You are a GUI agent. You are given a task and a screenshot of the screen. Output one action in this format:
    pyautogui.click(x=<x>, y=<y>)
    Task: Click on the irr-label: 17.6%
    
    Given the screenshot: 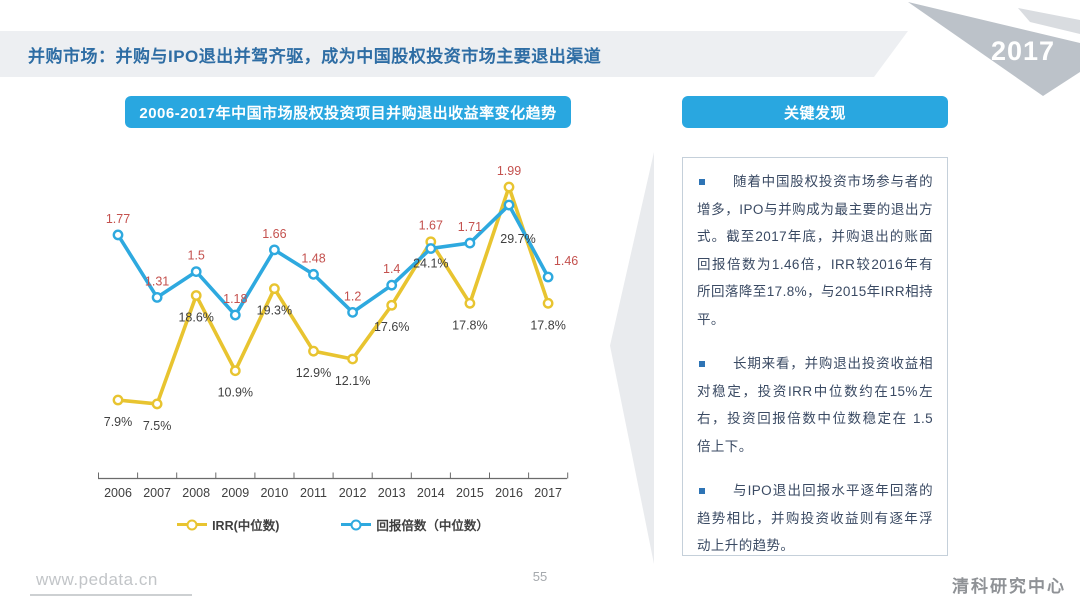 What is the action you would take?
    pyautogui.click(x=391, y=327)
    